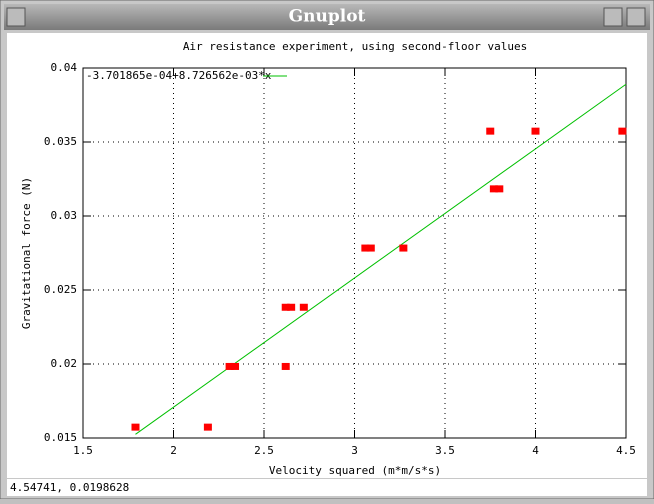 This screenshot has width=654, height=504. Describe the element at coordinates (64, 67) in the screenshot. I see `y-tick-label: 0.04` at that location.